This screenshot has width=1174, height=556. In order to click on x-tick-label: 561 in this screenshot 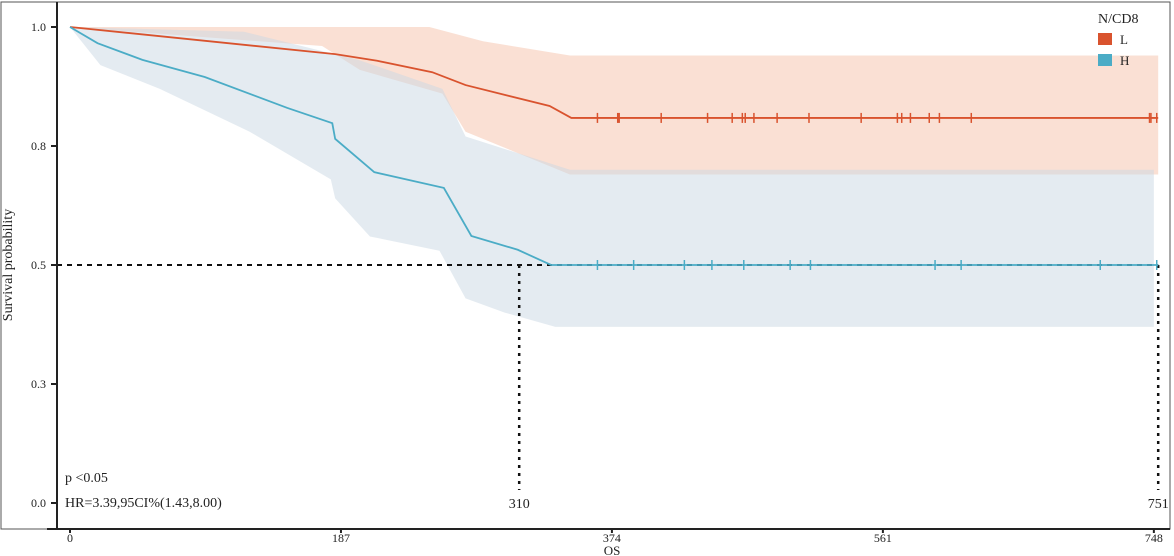, I will do `click(883, 538)`.